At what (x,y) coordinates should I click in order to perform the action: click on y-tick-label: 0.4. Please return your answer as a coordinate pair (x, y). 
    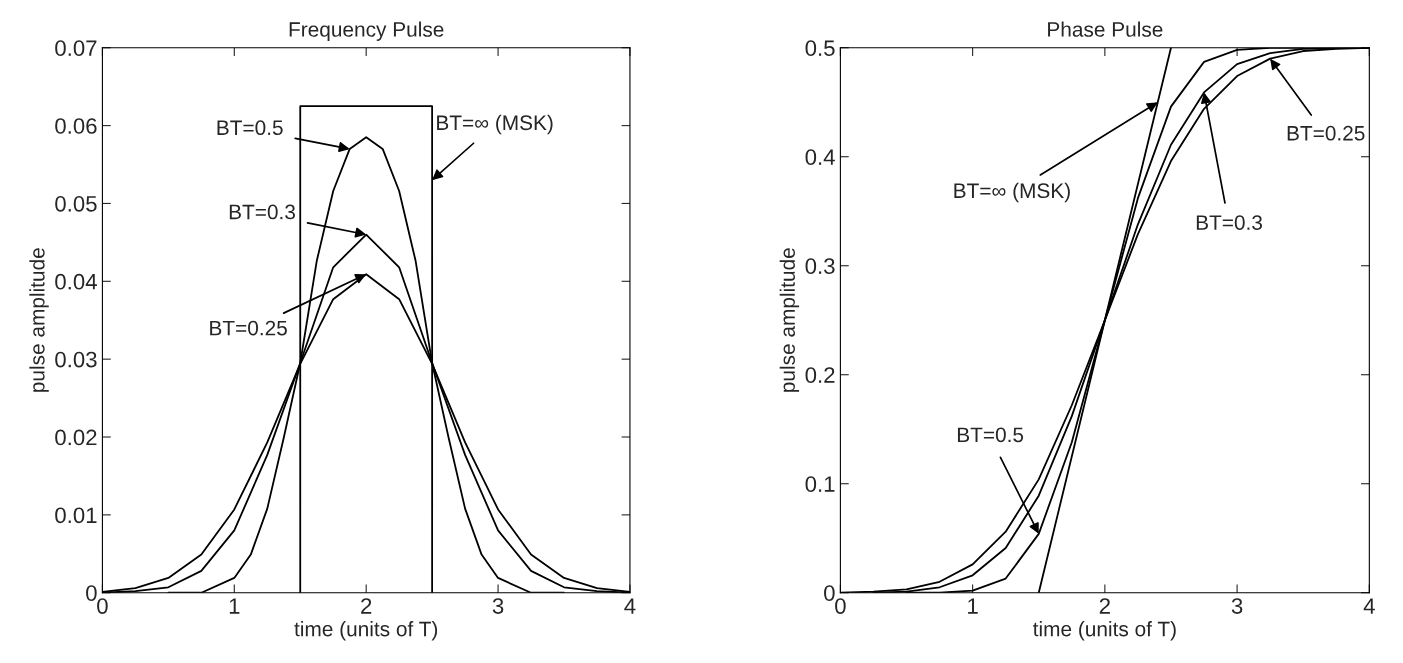
    Looking at the image, I should click on (820, 157).